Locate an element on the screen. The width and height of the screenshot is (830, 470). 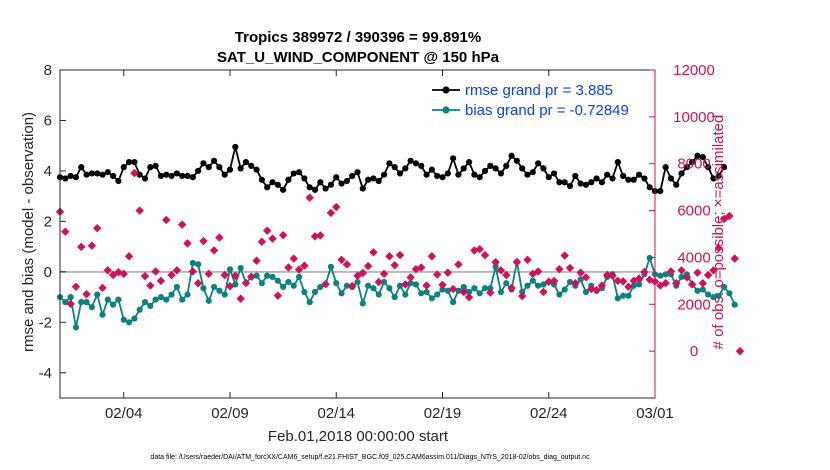
legend-swatch-marker is located at coordinates (446, 110).